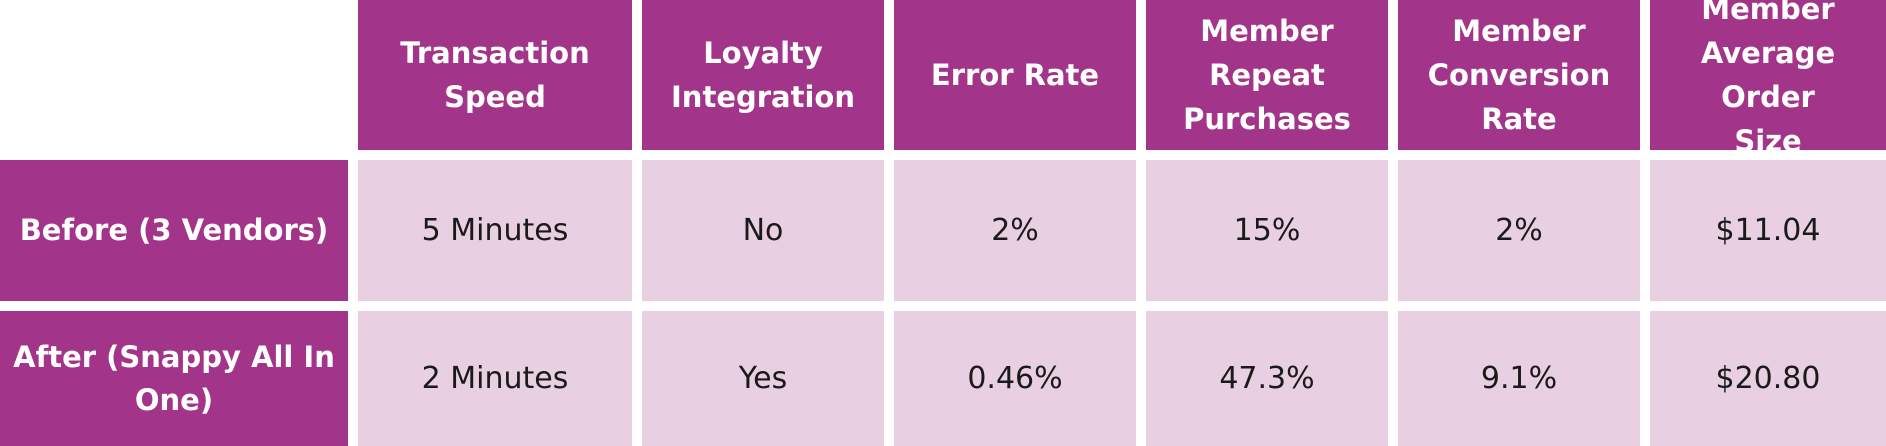  Describe the element at coordinates (763, 75) in the screenshot. I see `column-header-loyalty-integration: Loyalty Integration` at that location.